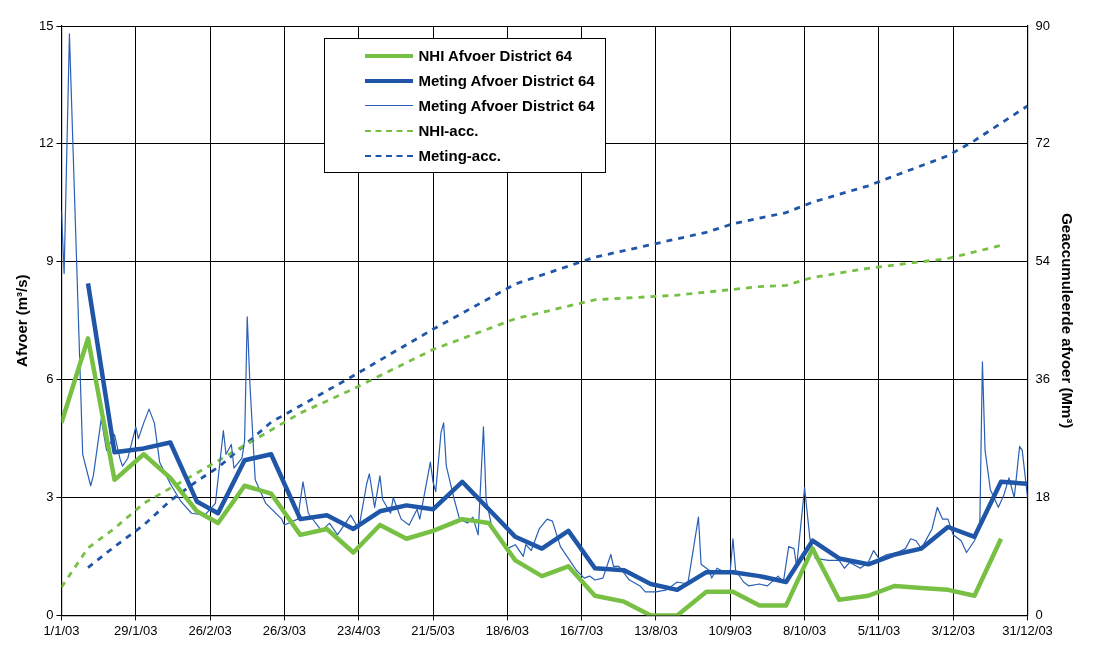  I want to click on x-tick-label: 3/12/03, so click(953, 630).